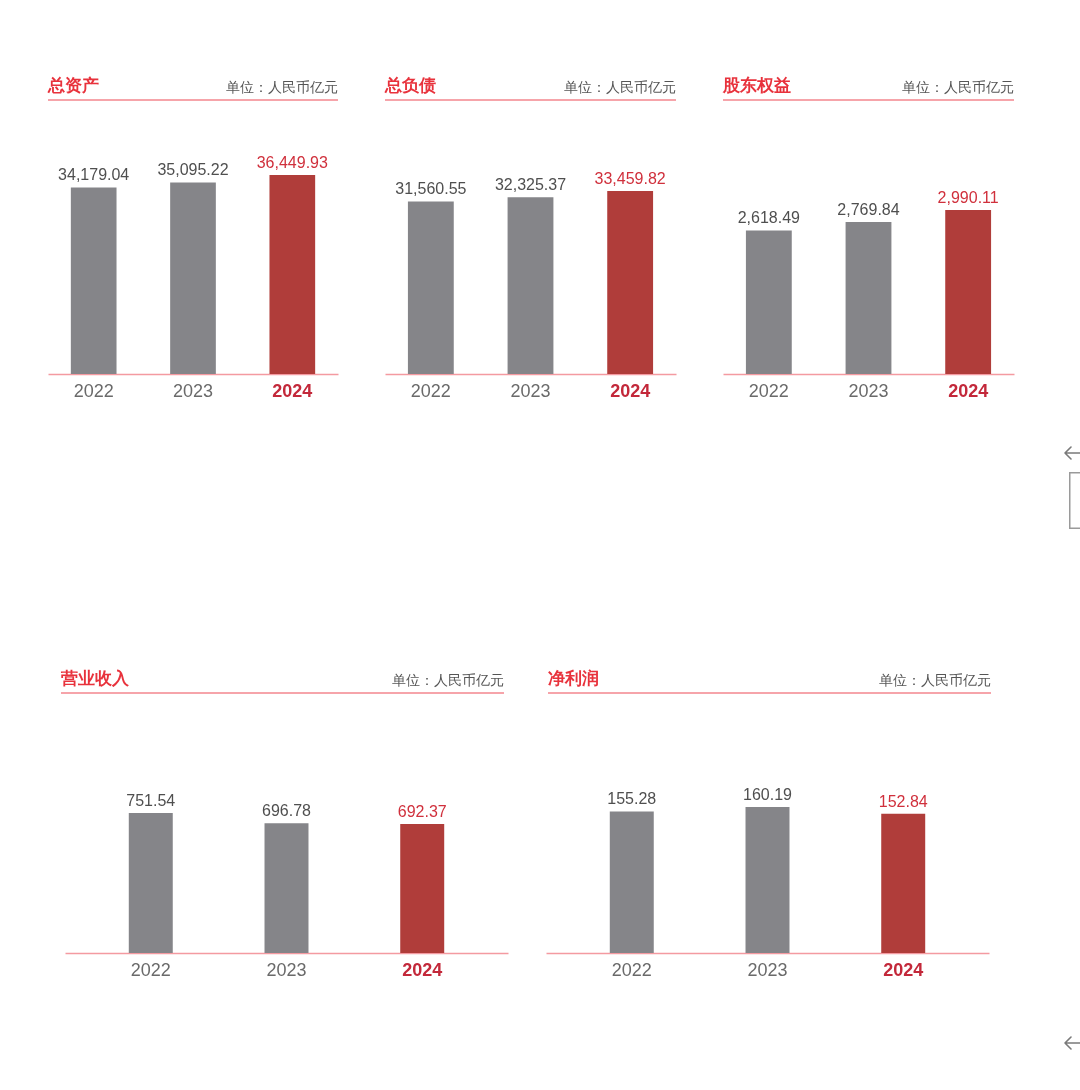  I want to click on data-label: 35,095.22, so click(193, 170).